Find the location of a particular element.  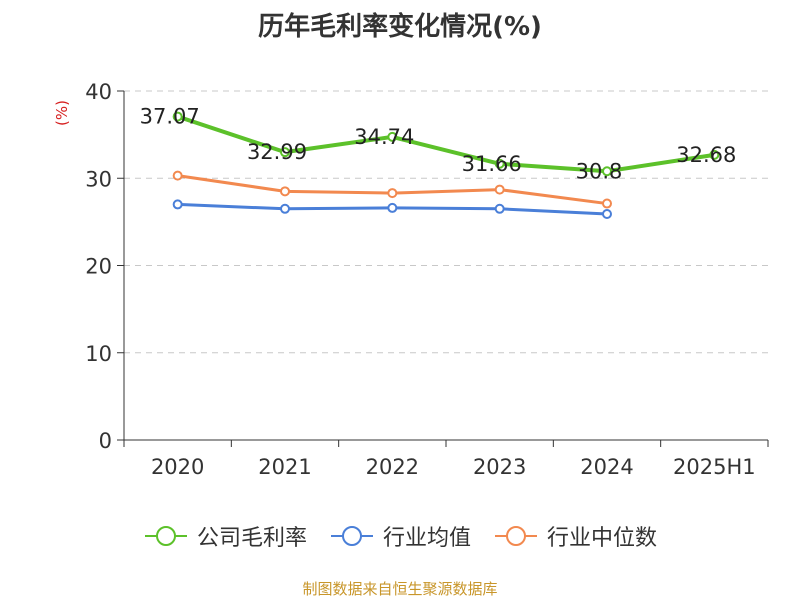

series-lines is located at coordinates (446, 165).